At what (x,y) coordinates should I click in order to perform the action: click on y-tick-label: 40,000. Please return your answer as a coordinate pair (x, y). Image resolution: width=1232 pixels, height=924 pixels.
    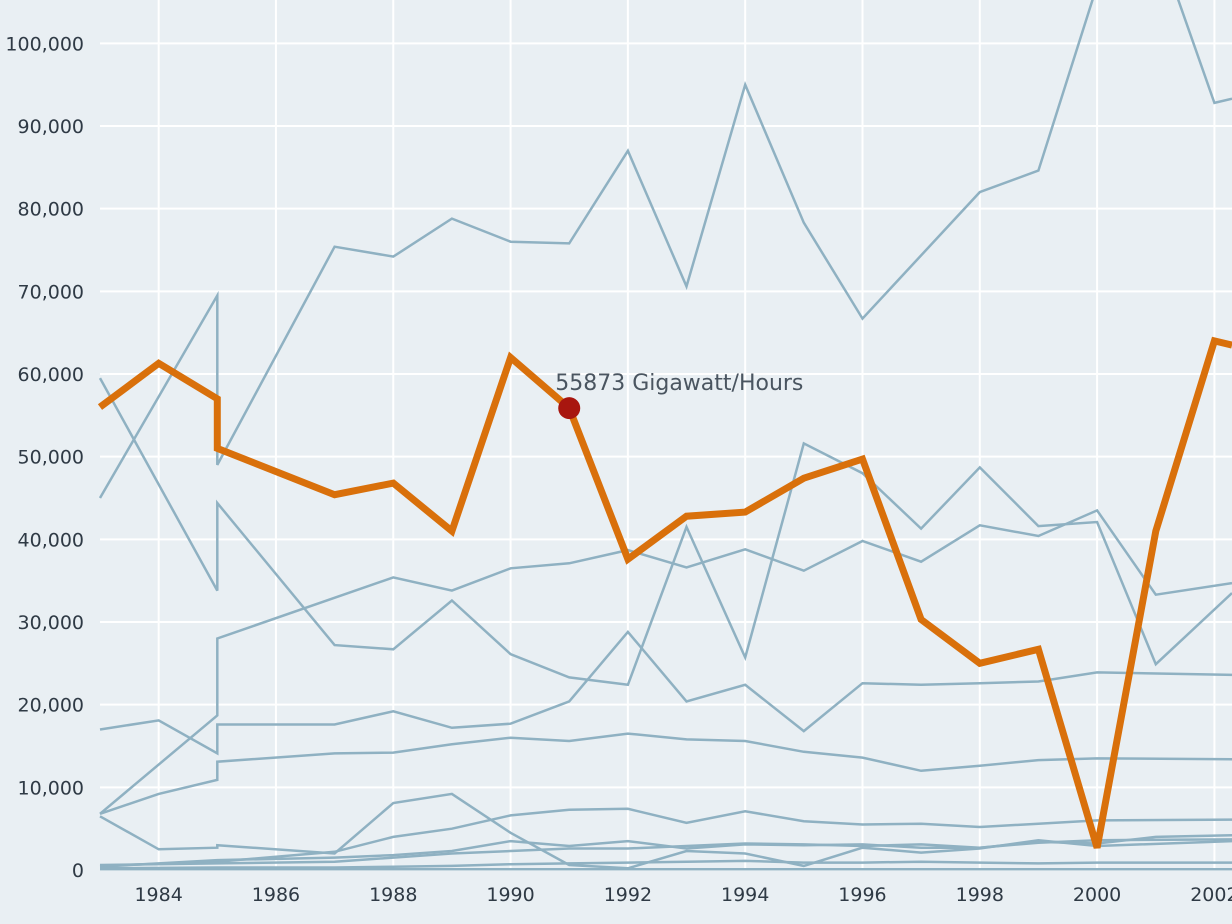
    Looking at the image, I should click on (51, 540).